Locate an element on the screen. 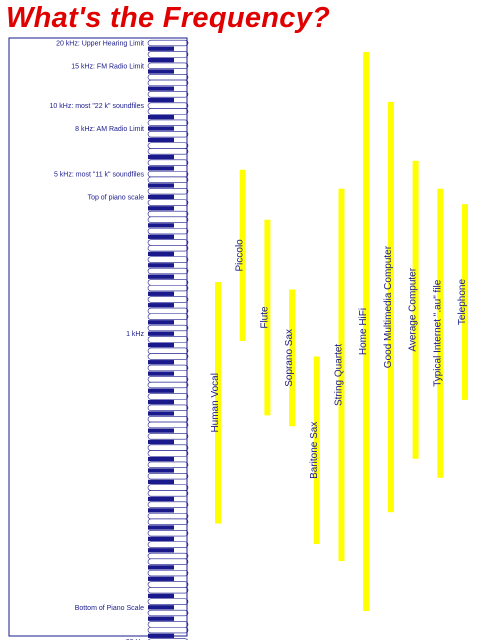 This screenshot has height=640, width=501. range-bar-label: Piccolo is located at coordinates (240, 255).